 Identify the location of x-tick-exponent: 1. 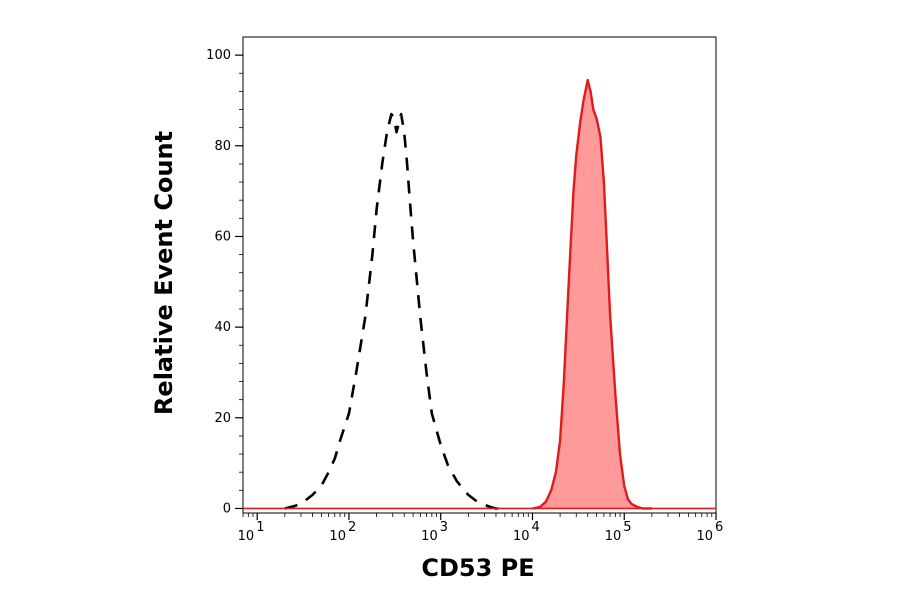
(260, 527).